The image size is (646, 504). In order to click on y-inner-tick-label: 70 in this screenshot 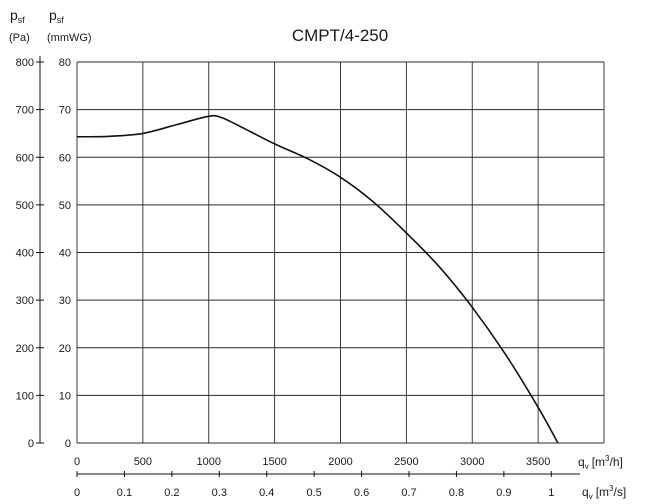, I will do `click(65, 111)`.